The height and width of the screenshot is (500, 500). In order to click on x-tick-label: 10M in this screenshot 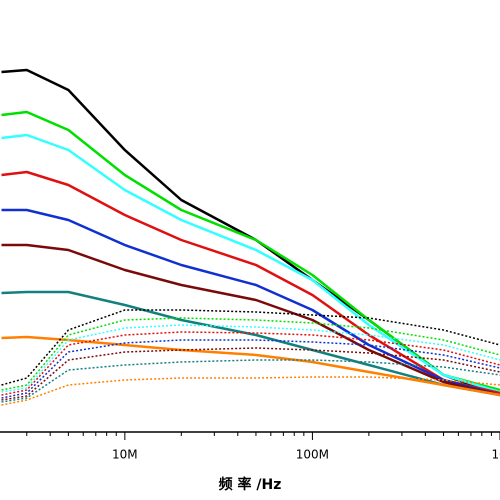, I will do `click(125, 455)`.